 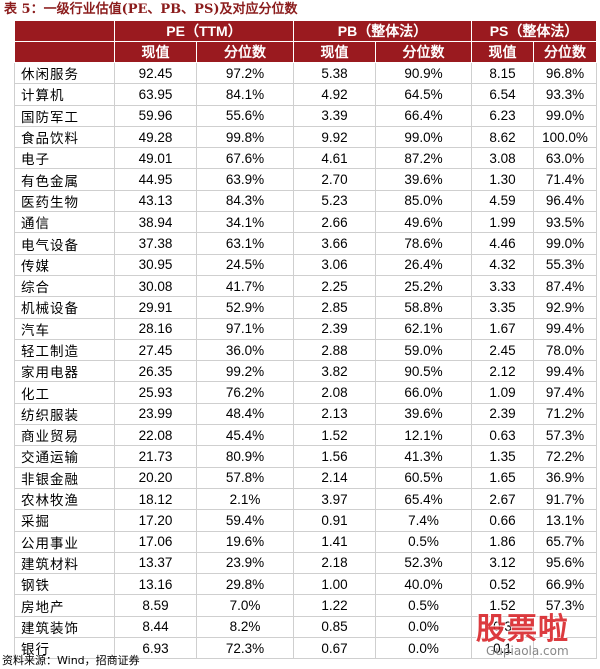 What do you see at coordinates (565, 477) in the screenshot?
I see `value-cell: 36.9%` at bounding box center [565, 477].